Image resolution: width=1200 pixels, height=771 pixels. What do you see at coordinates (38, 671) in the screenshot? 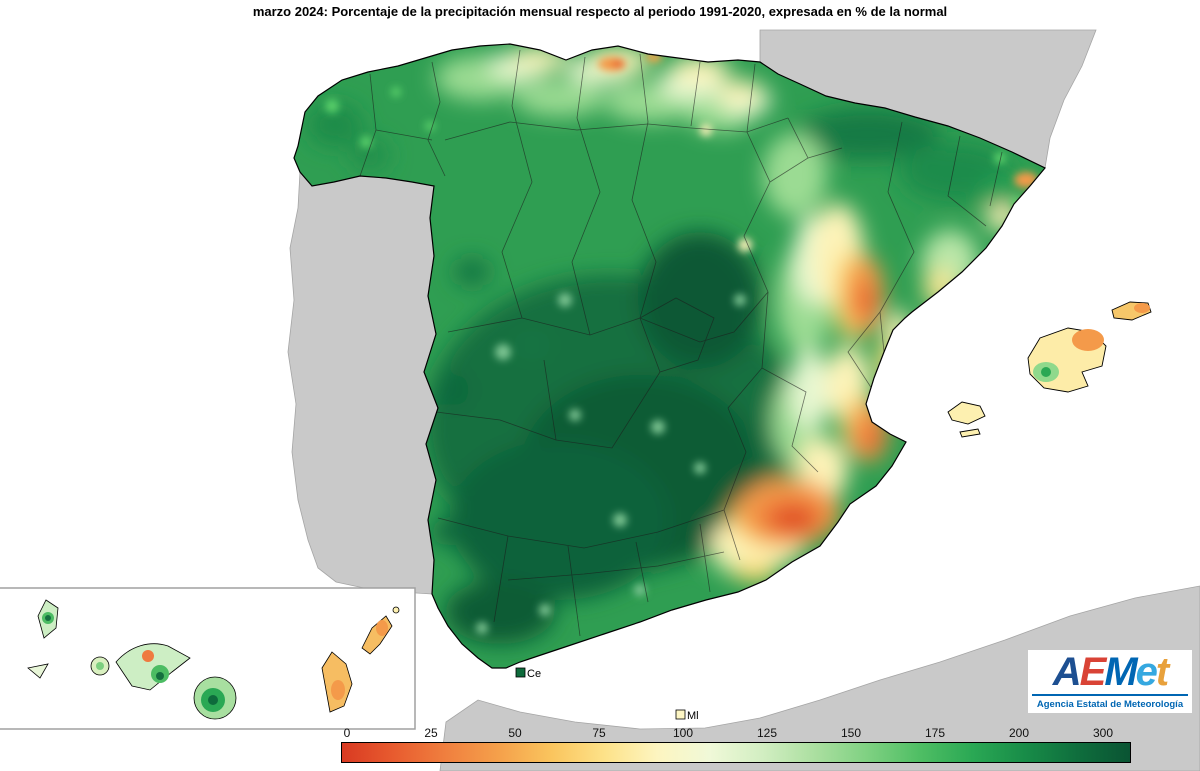
I see `el-hierro-island` at bounding box center [38, 671].